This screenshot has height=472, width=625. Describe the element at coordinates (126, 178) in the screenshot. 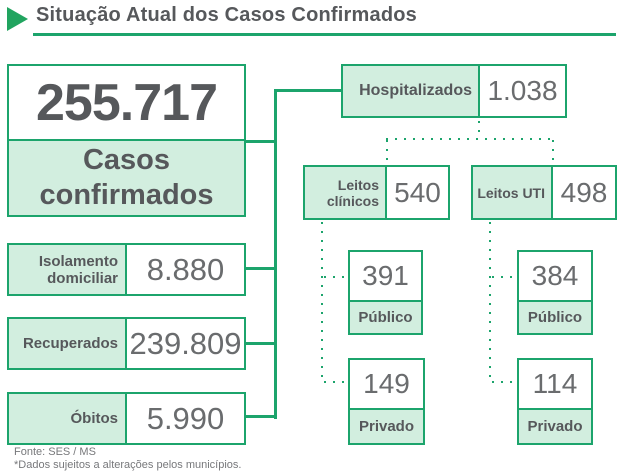

I see `confirmed-cases-label: Casos confirmados` at that location.